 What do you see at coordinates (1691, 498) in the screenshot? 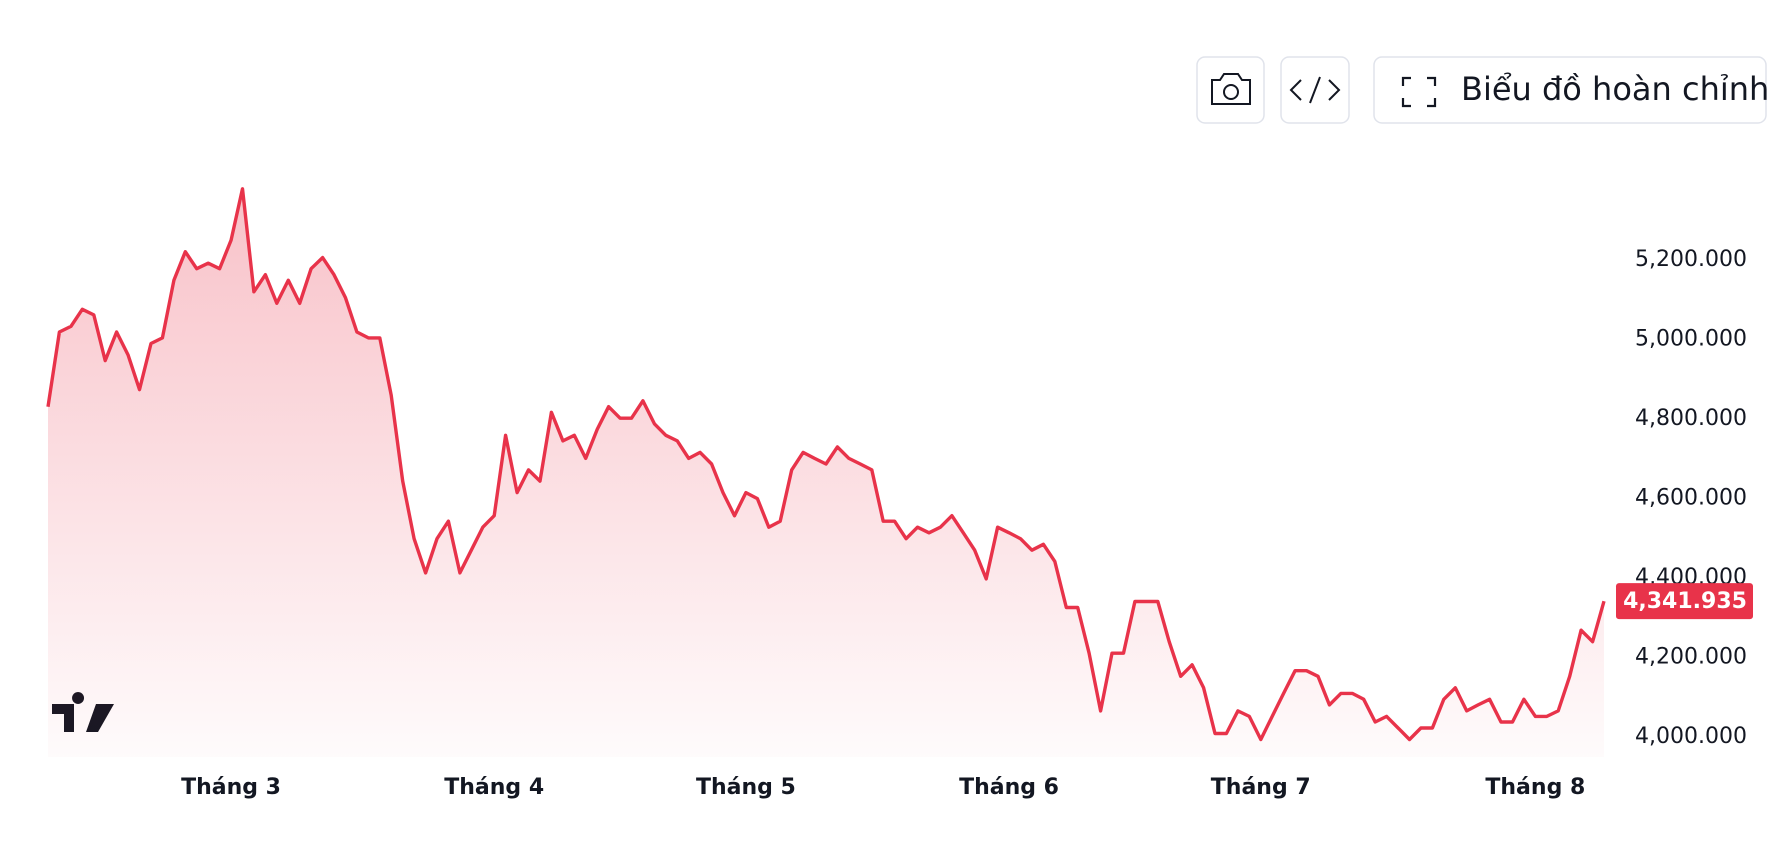
I see `y-tick-label: 4,600.000` at bounding box center [1691, 498].